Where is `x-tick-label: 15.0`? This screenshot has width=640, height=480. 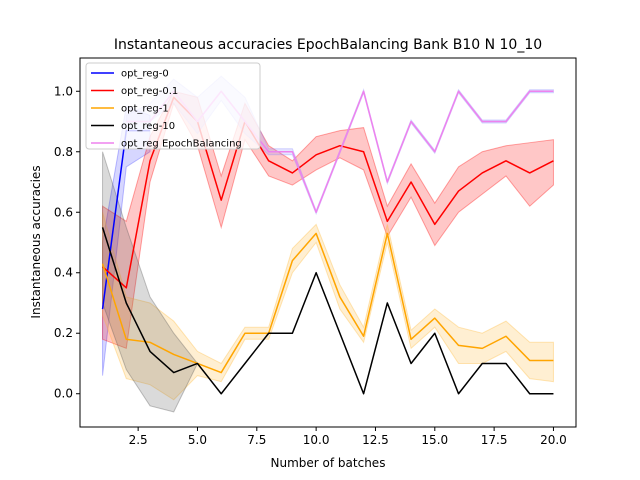 x-tick-label: 15.0 is located at coordinates (434, 440).